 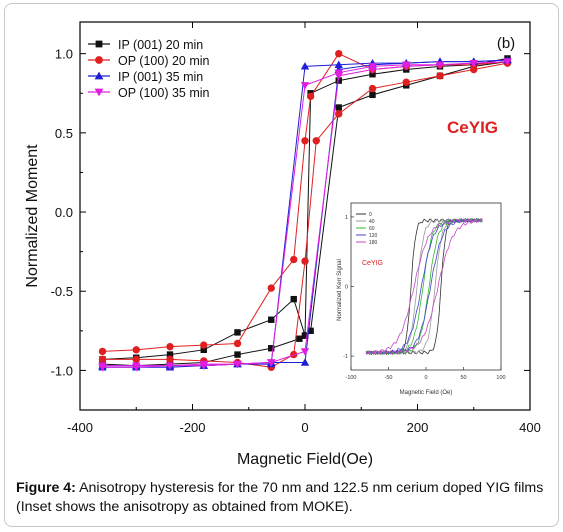 I want to click on inset-legend-label: 60, so click(x=372, y=229).